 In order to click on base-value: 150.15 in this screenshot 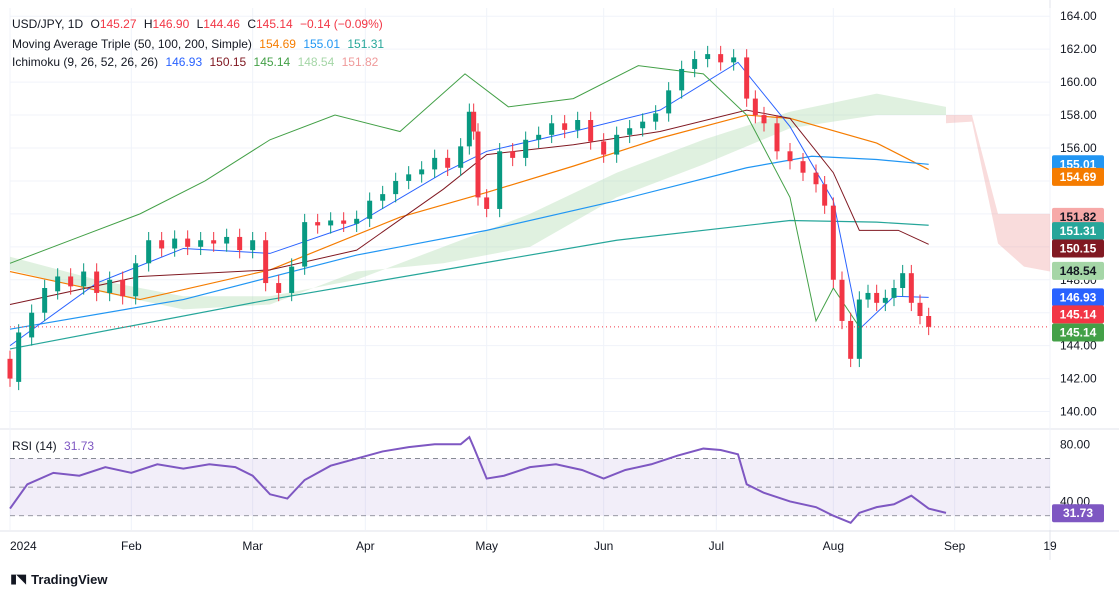, I will do `click(228, 62)`.